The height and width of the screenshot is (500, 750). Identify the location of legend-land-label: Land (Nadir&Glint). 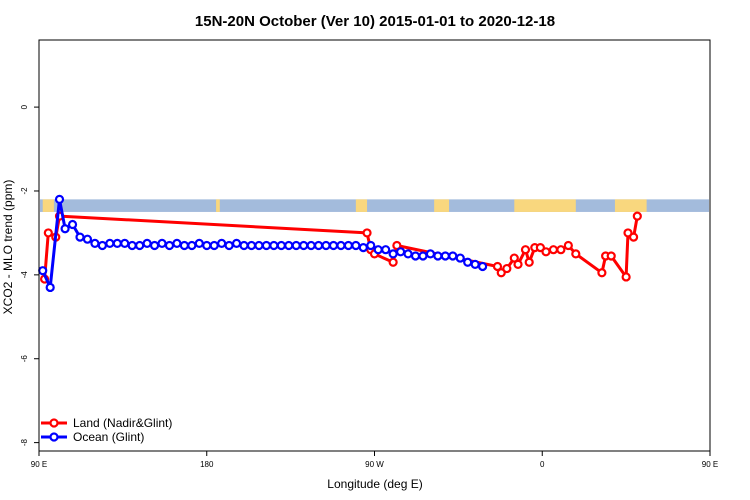
(122, 423).